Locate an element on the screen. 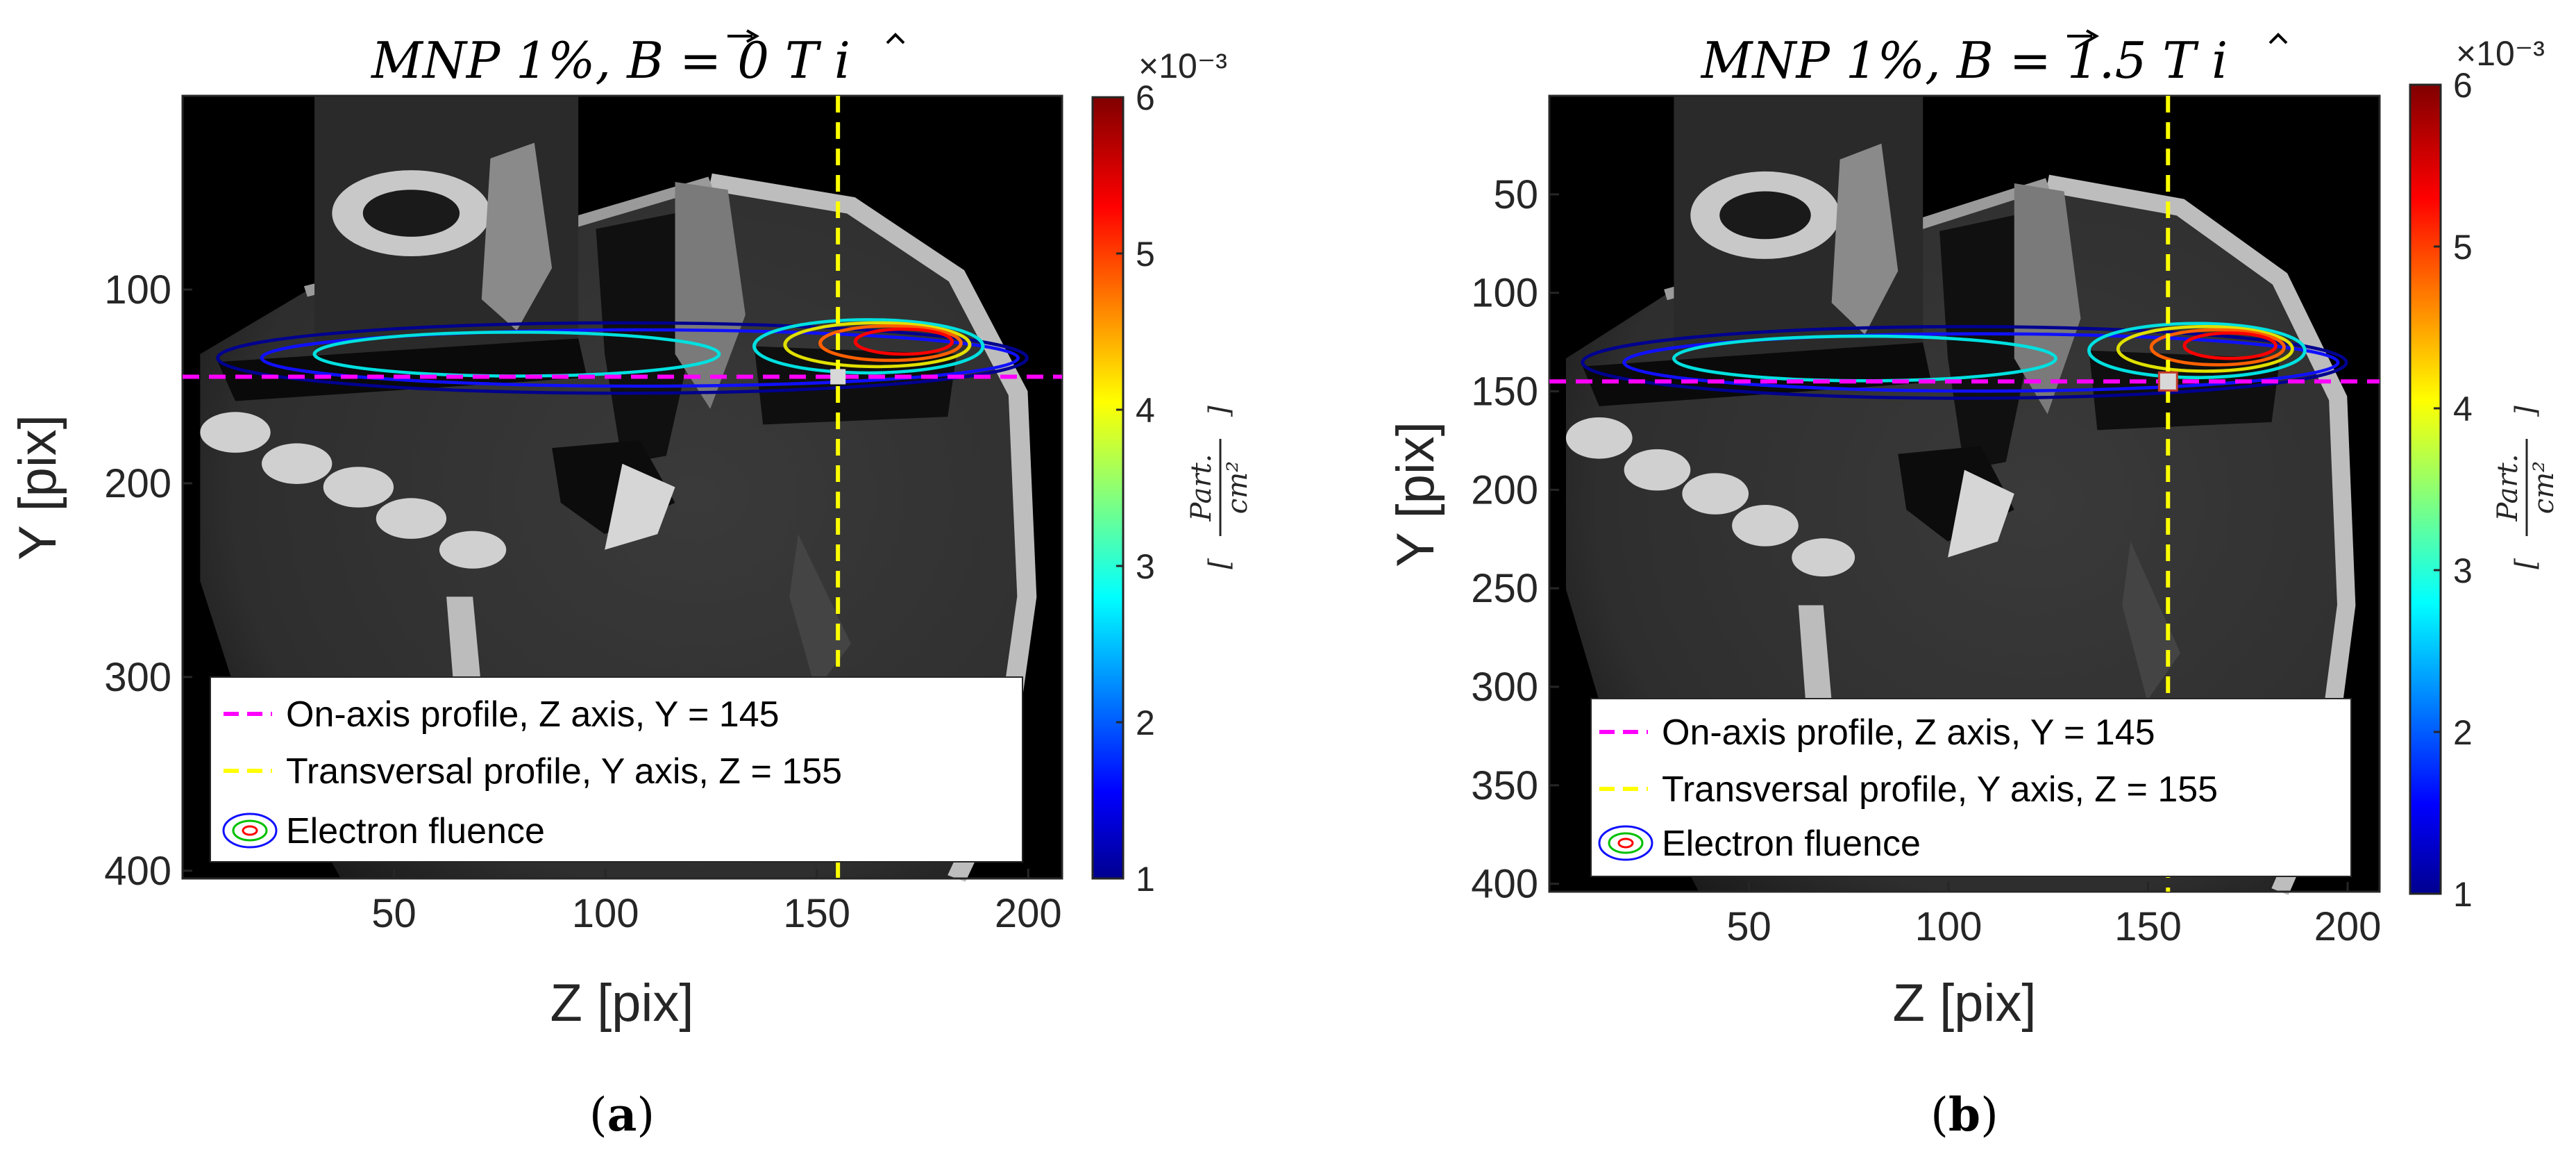 This screenshot has width=2576, height=1150. y-tick-label-b-50: 50 is located at coordinates (1515, 194).